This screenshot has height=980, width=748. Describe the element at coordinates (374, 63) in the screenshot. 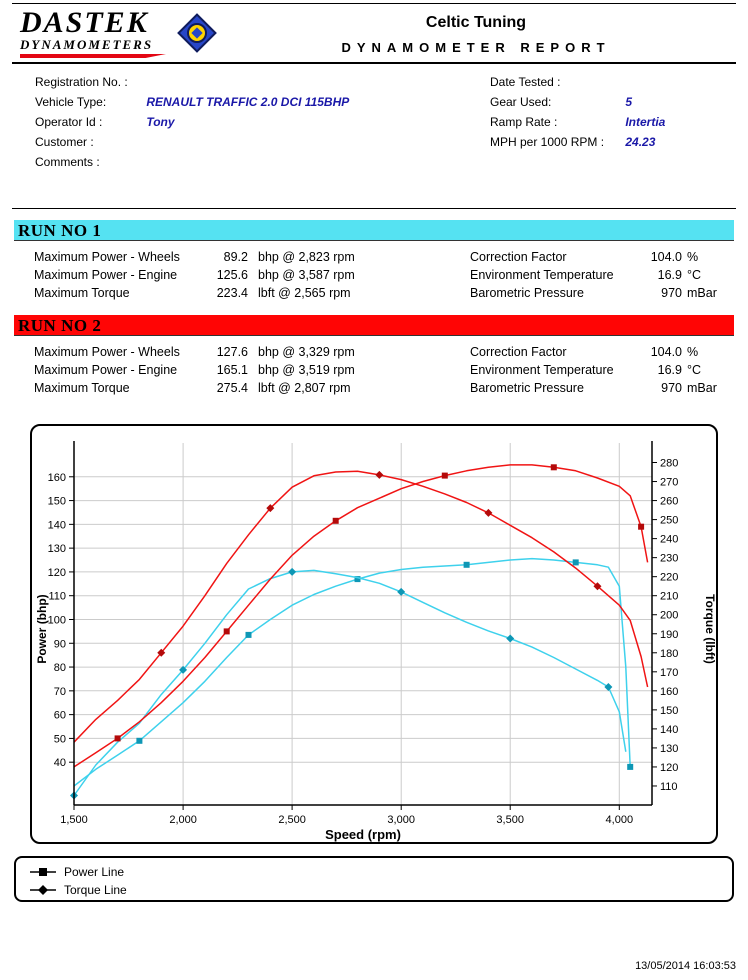

I see `header-divider` at that location.